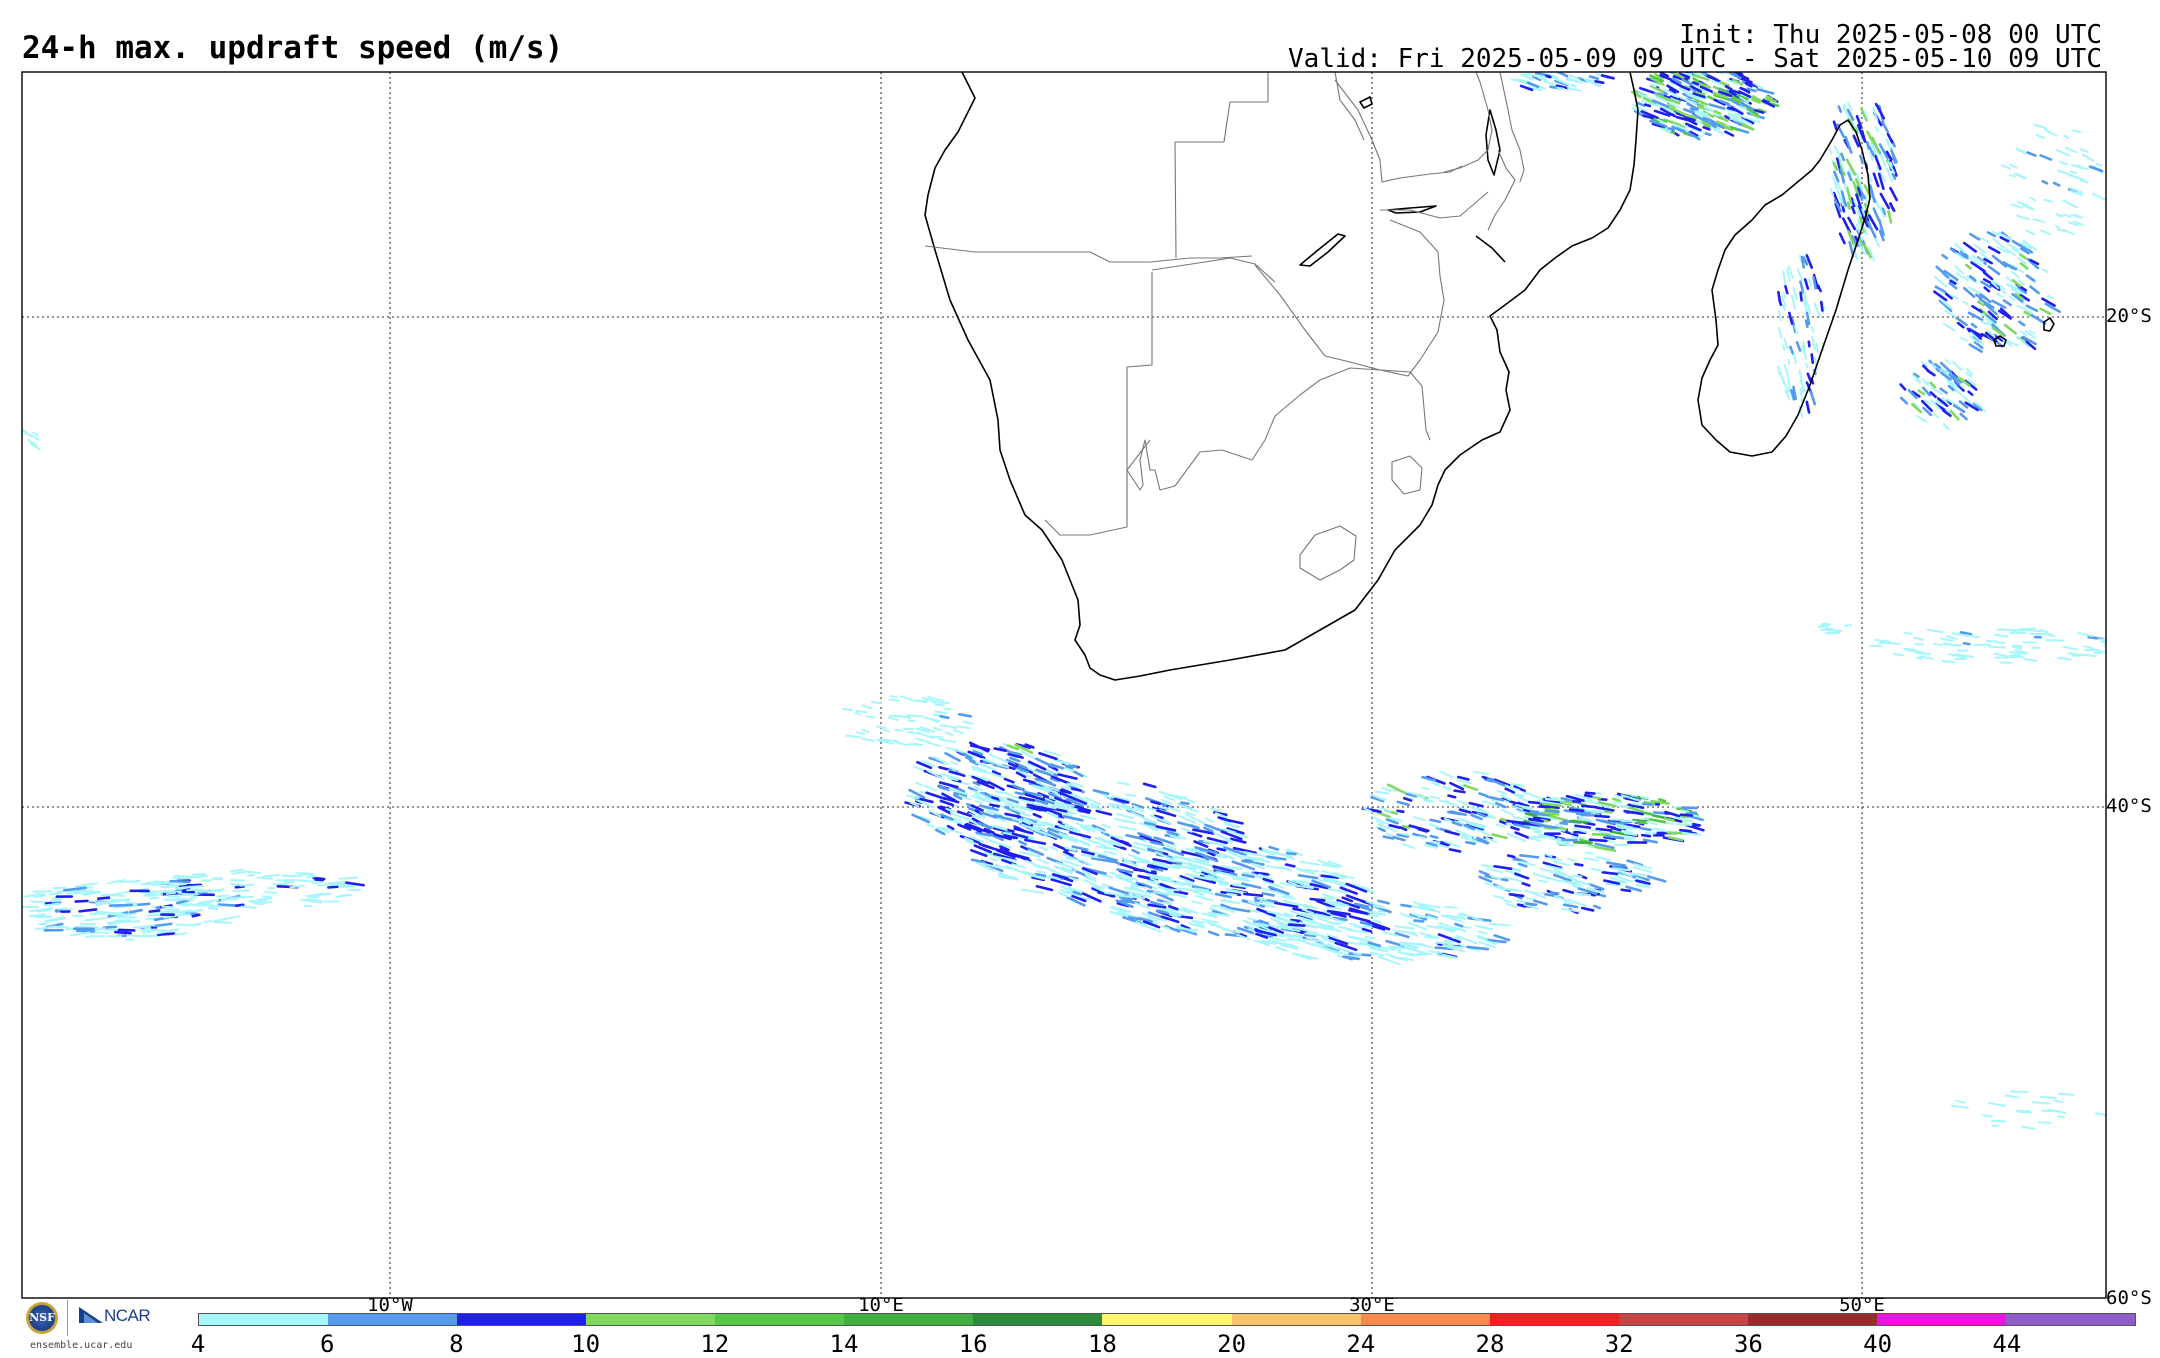 The image size is (2160, 1358). Describe the element at coordinates (42, 1317) in the screenshot. I see `nsf-logo-text: NSF` at that location.